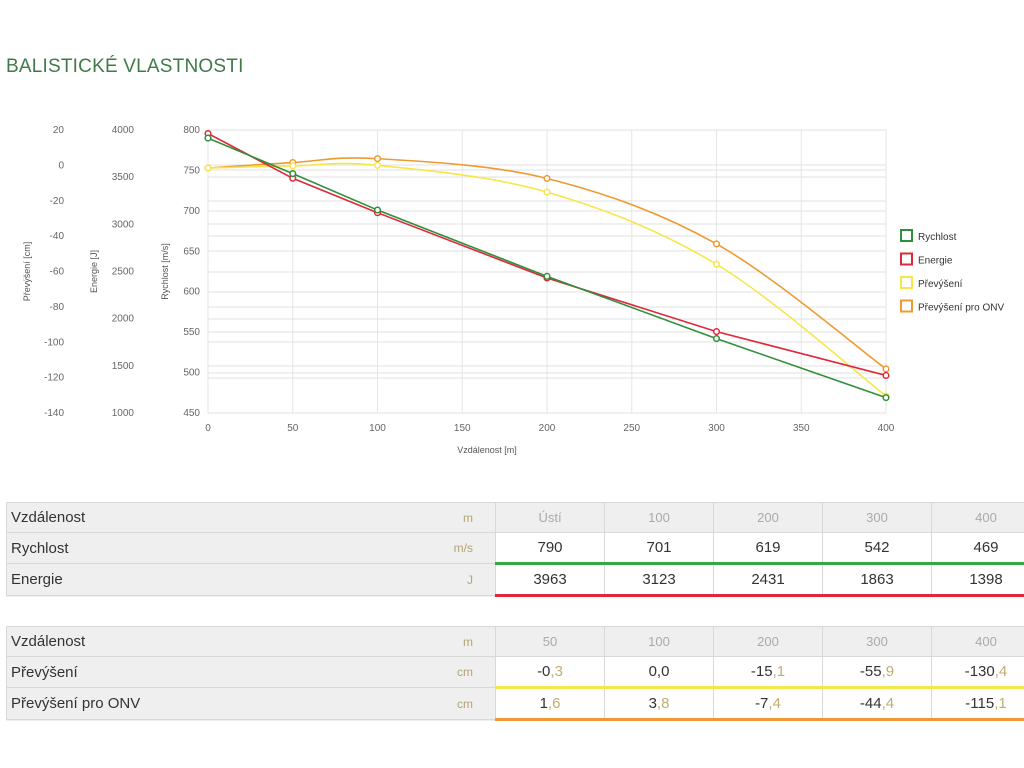  I want to click on x-tick-label: 200, so click(547, 428).